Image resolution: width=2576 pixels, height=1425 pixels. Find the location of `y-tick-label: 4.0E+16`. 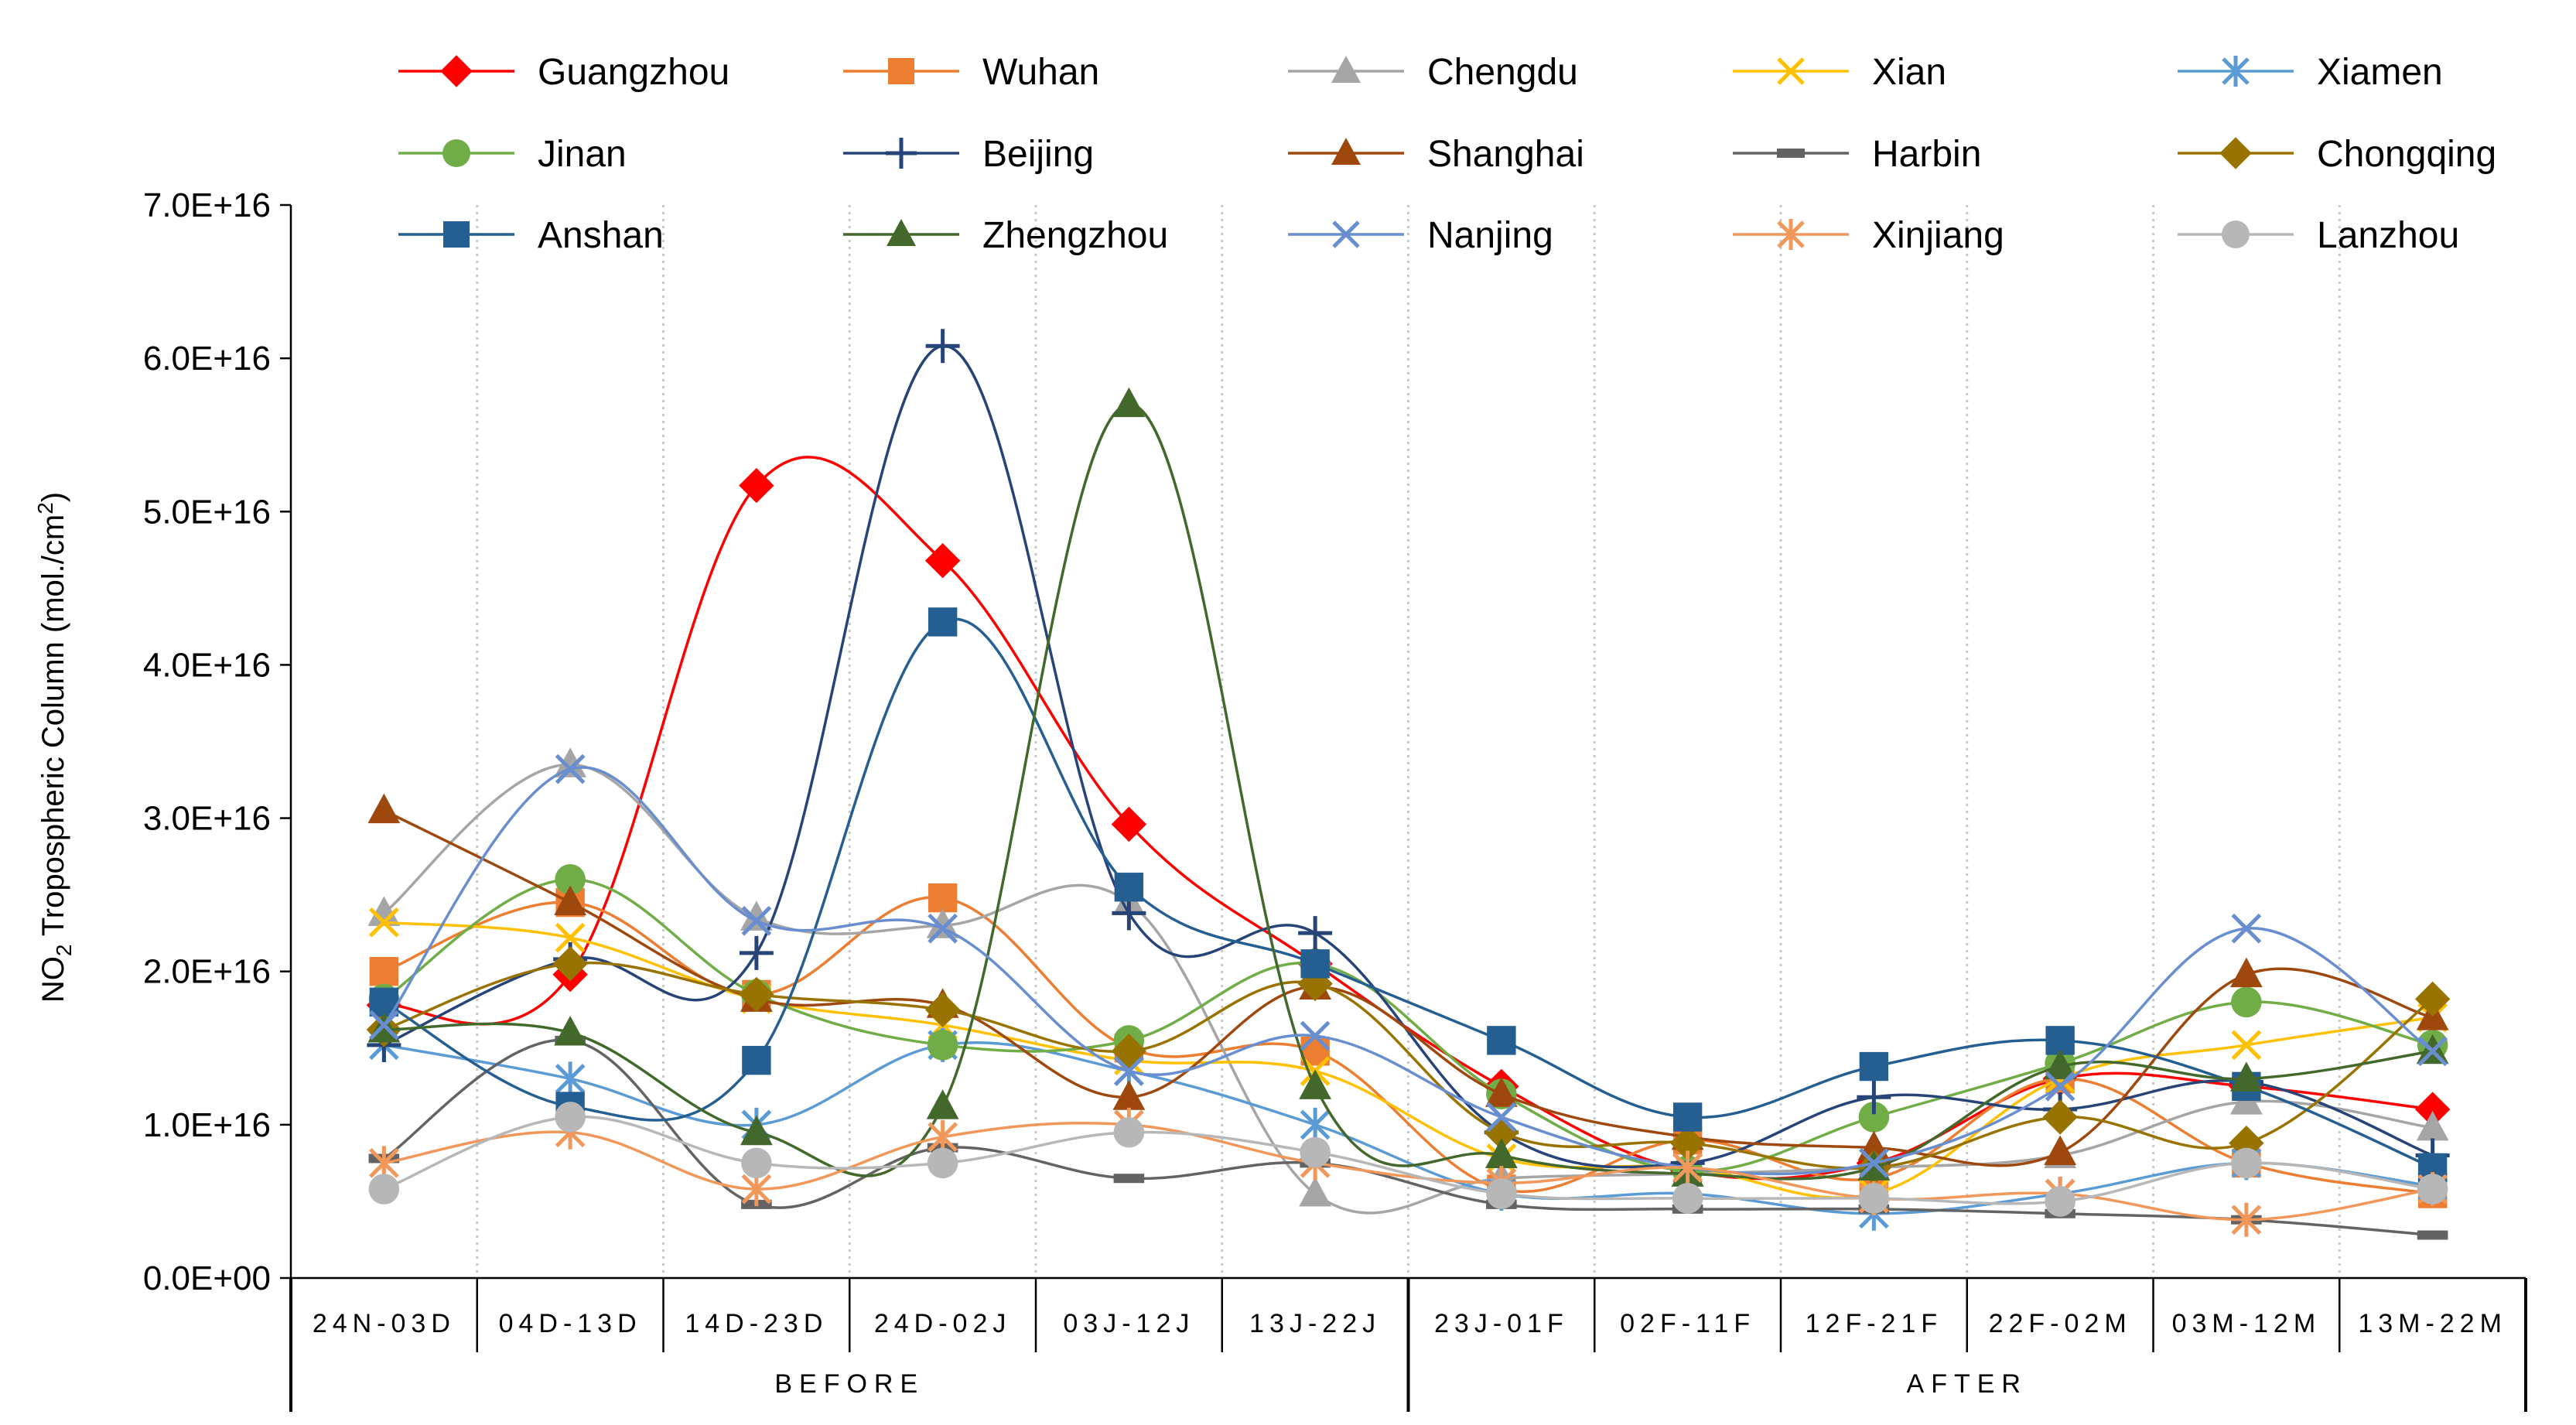

y-tick-label: 4.0E+16 is located at coordinates (207, 665).